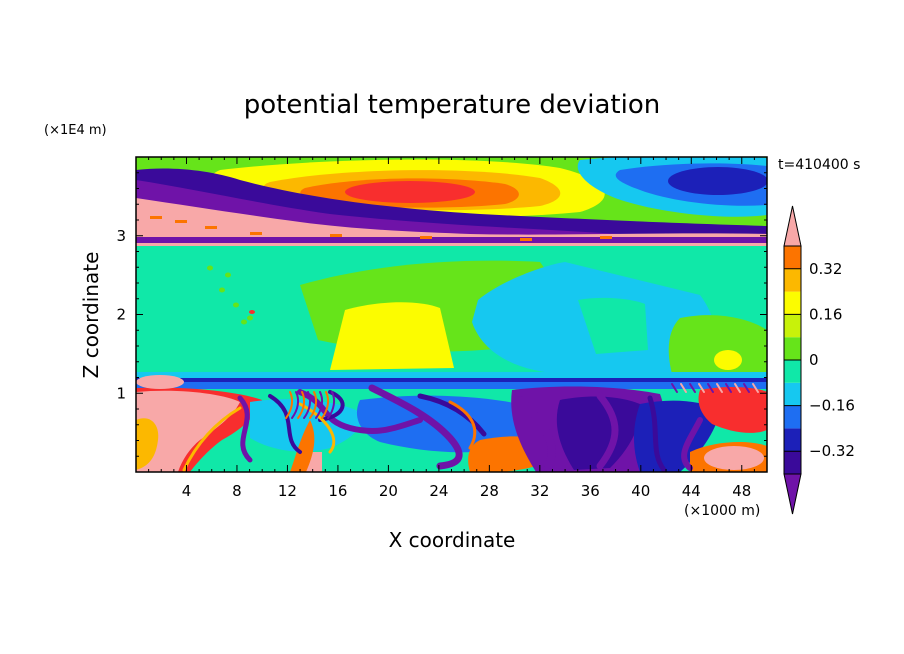 This screenshot has width=904, height=654. I want to click on lower-left-pink-cap, so click(160, 382).